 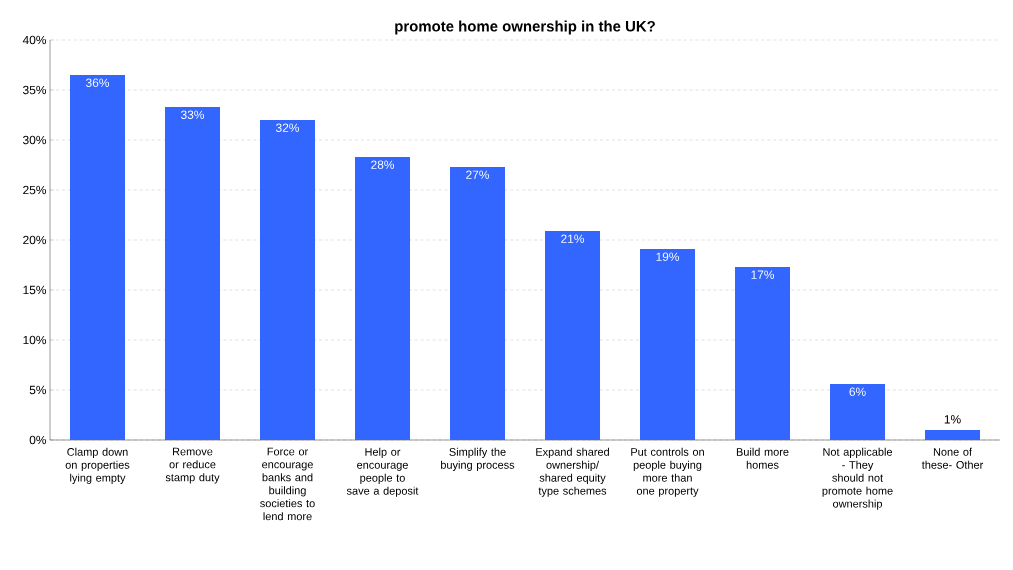 I want to click on x-tick-label: Simplify the buying process, so click(x=478, y=459).